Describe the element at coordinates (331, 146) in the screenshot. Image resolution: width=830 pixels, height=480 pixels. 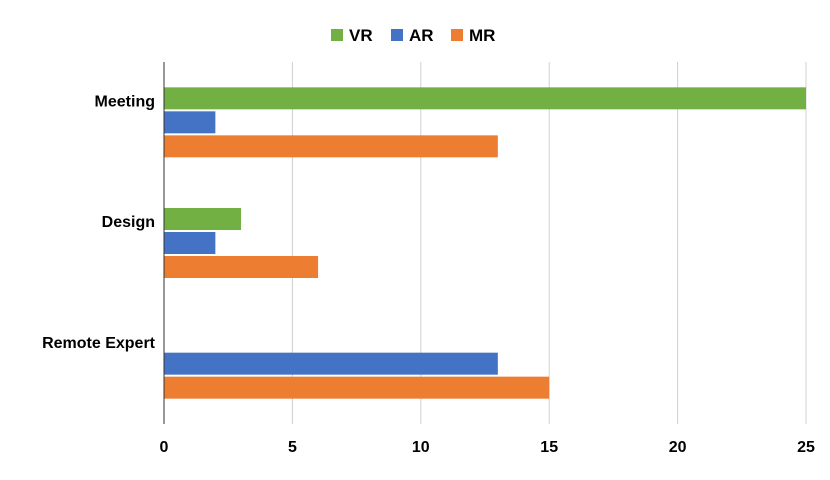
I see `bar-meeting-mr` at that location.